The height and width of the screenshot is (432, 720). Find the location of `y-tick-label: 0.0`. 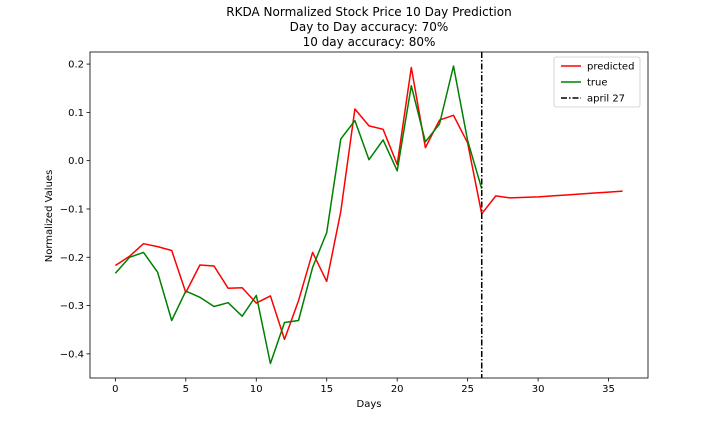

y-tick-label: 0.0 is located at coordinates (76, 161).